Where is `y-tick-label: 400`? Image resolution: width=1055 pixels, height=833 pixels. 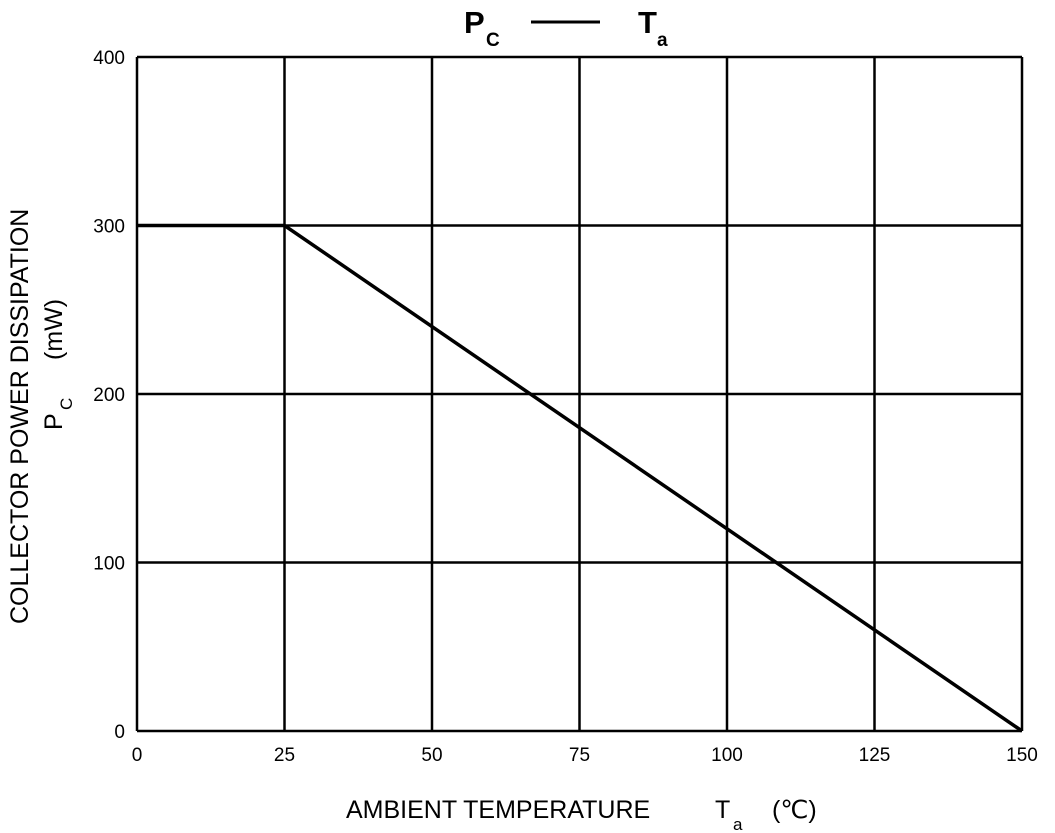
y-tick-label: 400 is located at coordinates (109, 58).